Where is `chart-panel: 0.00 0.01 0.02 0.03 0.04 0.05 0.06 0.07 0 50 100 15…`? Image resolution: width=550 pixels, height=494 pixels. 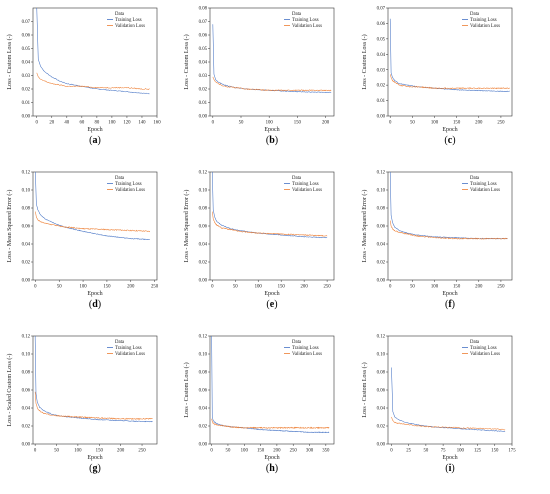
chart-panel: 0.00 0.01 0.02 0.03 0.04 0.05 0.06 0.07 0 50 100 15… is located at coordinates (437, 76).